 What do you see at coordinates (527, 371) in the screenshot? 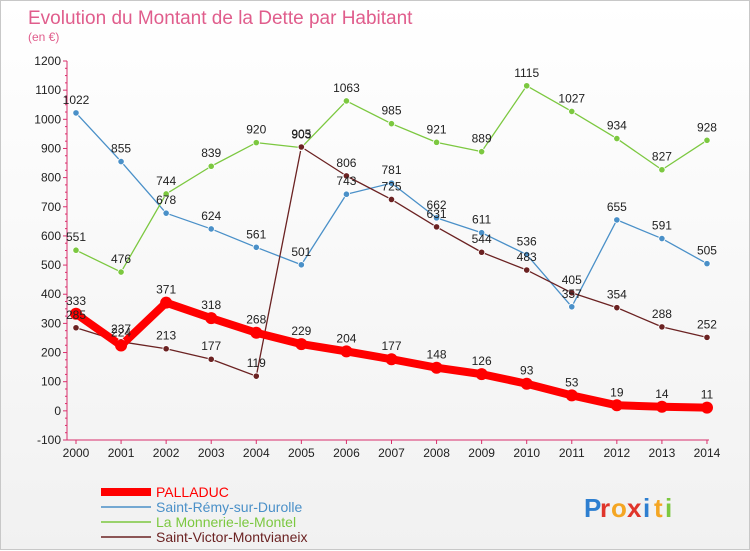
I see `data-label: 93` at bounding box center [527, 371].